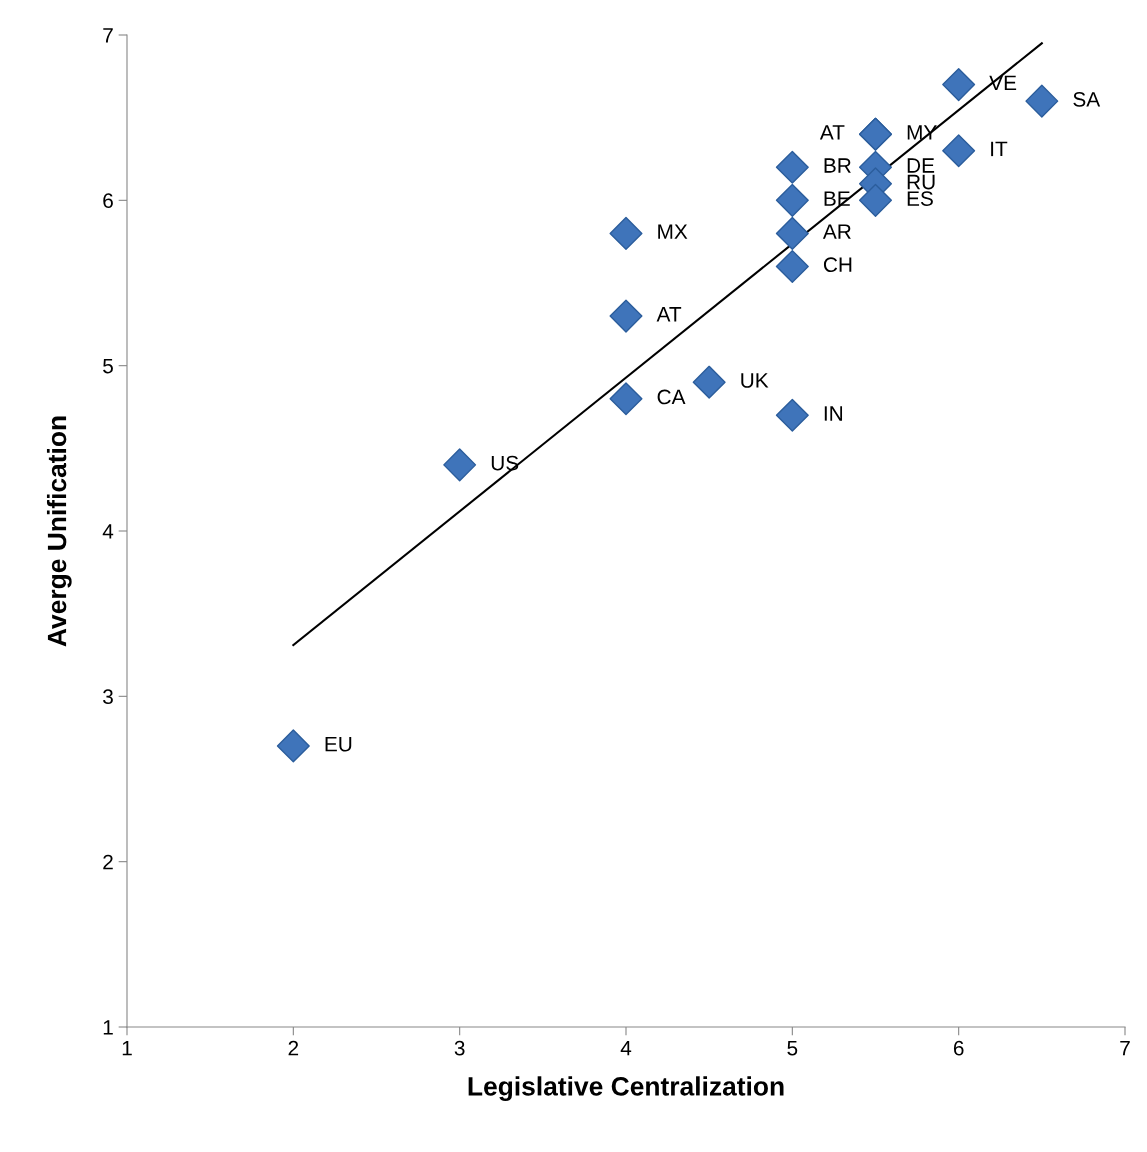 This screenshot has width=1147, height=1152. Describe the element at coordinates (792, 1048) in the screenshot. I see `x-tick-label: 5` at that location.